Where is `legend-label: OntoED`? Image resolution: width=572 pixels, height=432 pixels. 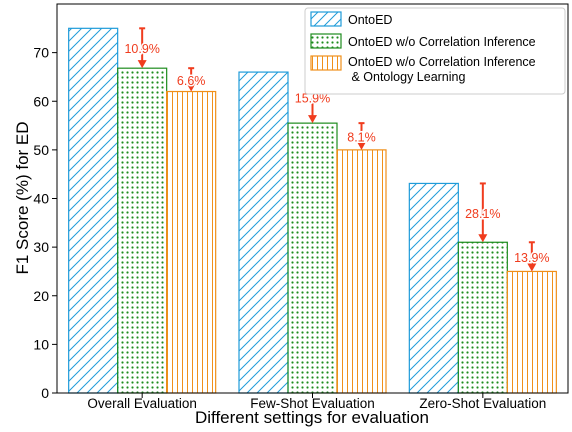 legend-label: OntoED is located at coordinates (370, 20).